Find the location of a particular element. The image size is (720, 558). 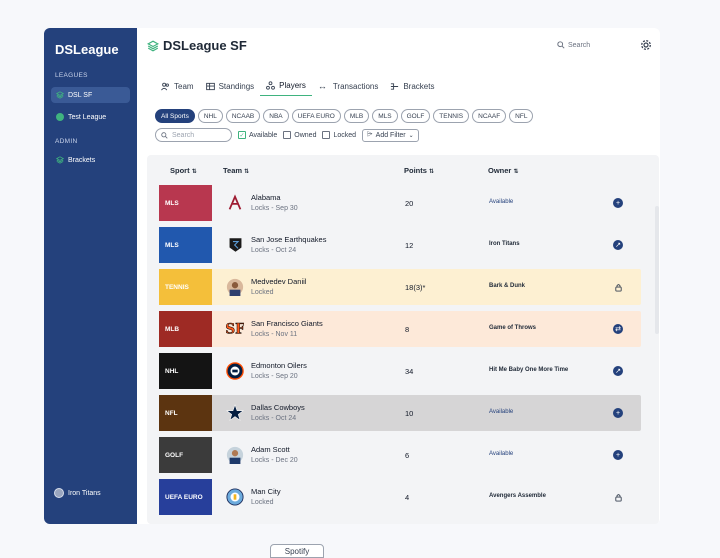

layers-icon is located at coordinates (60, 160).